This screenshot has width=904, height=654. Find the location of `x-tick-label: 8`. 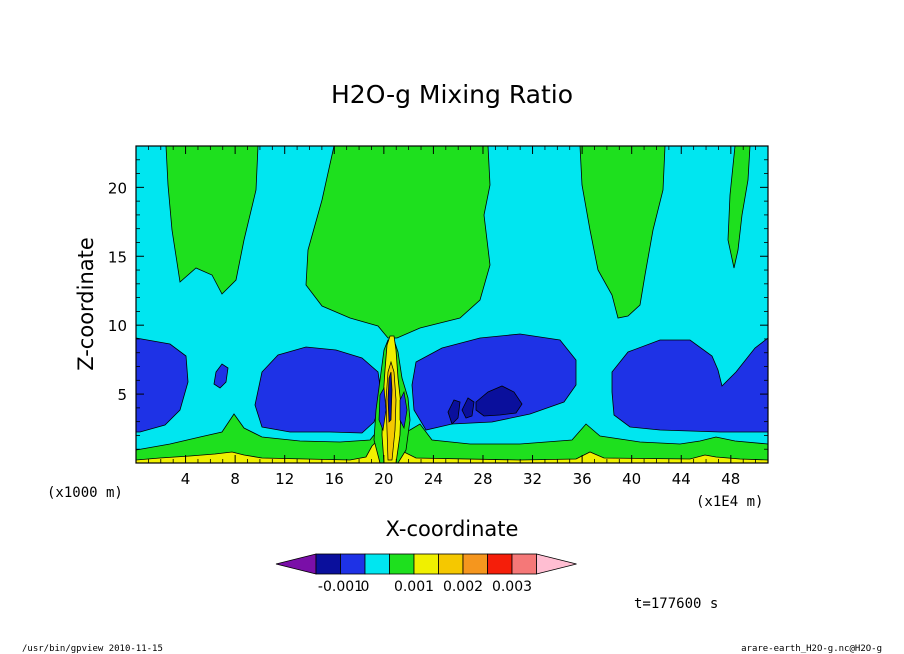

x-tick-label: 8 is located at coordinates (235, 479).